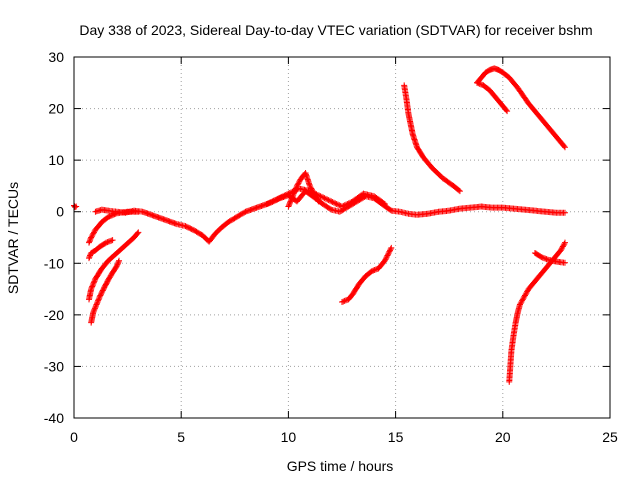 The height and width of the screenshot is (480, 640). What do you see at coordinates (396, 437) in the screenshot?
I see `x-tick-label: 15` at bounding box center [396, 437].